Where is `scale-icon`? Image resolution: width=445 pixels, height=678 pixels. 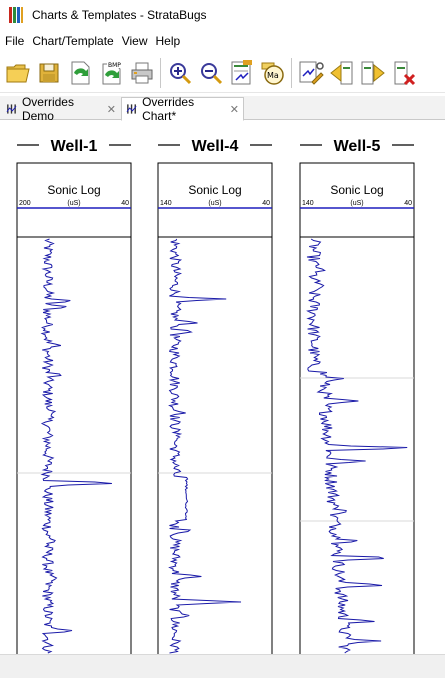 scale-icon is located at coordinates (241, 71).